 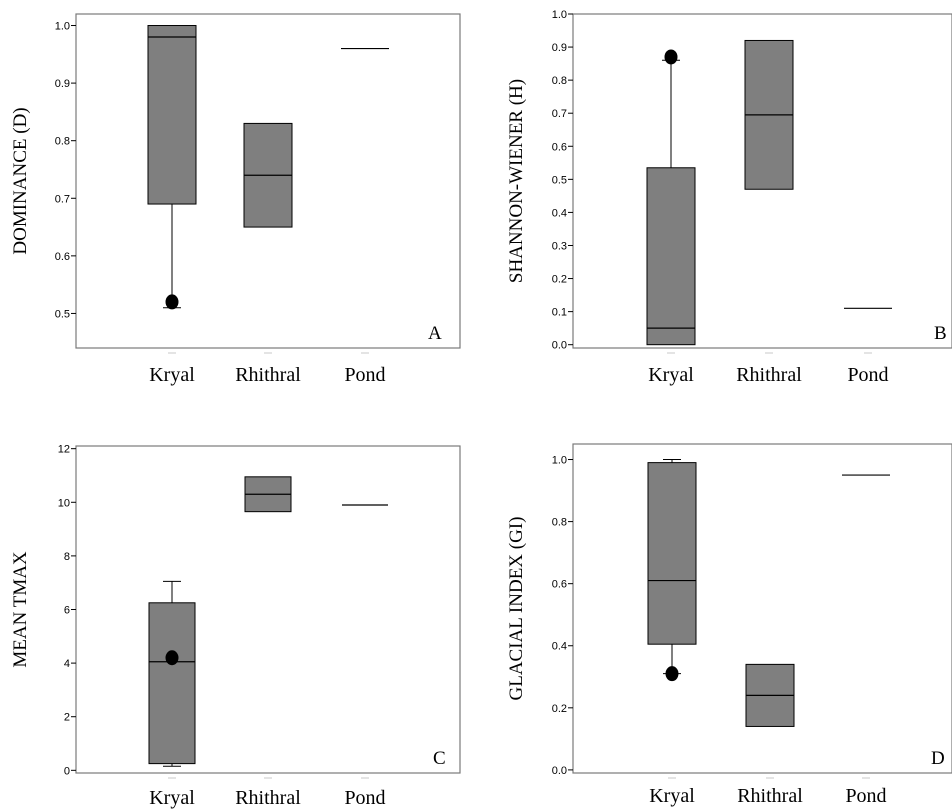 What do you see at coordinates (559, 313) in the screenshot?
I see `y-tick-label: 0.1` at bounding box center [559, 313].